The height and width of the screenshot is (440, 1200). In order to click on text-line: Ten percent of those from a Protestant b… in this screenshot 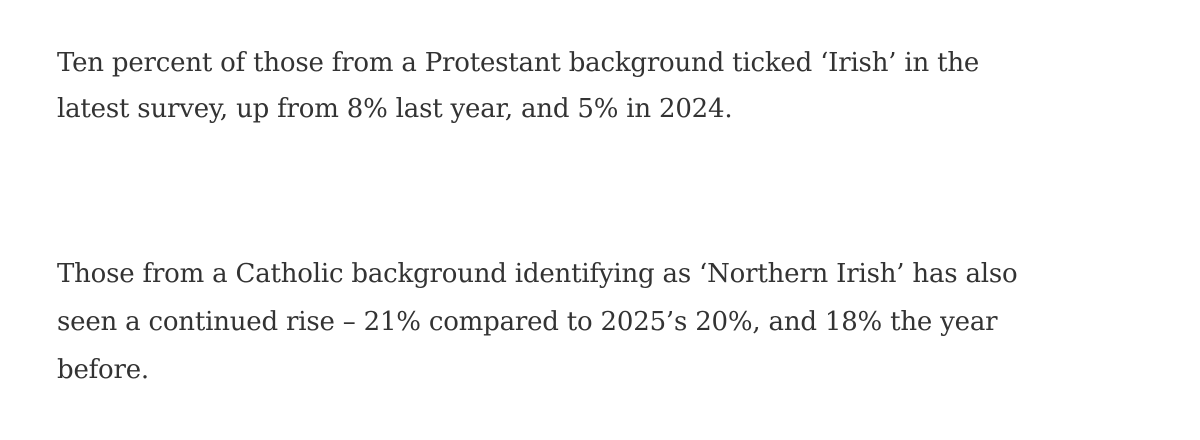, I will do `click(518, 63)`.